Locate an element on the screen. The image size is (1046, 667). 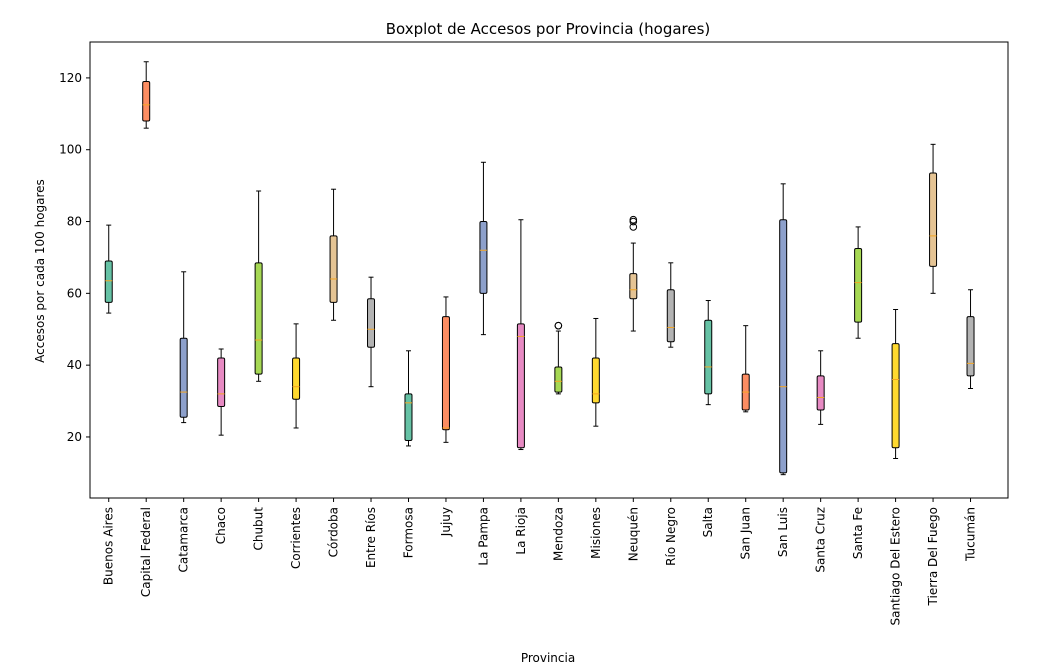
x-tick-label: Chaco is located at coordinates (221, 525).